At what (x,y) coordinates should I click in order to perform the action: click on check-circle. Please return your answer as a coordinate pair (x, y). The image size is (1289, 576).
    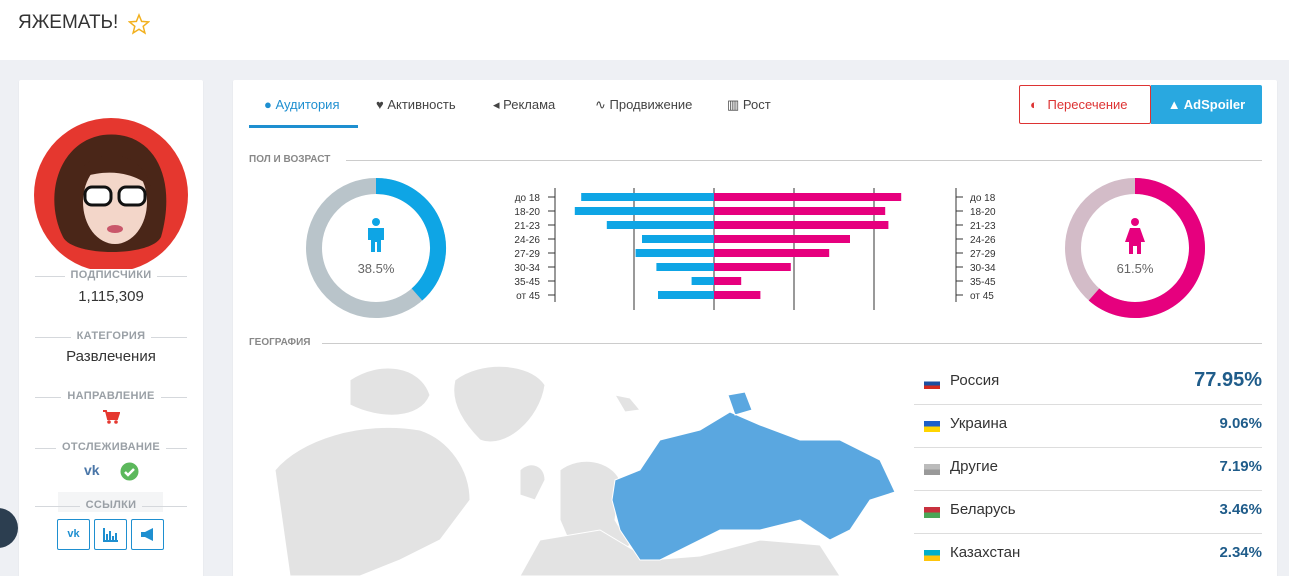
    Looking at the image, I should click on (129, 471).